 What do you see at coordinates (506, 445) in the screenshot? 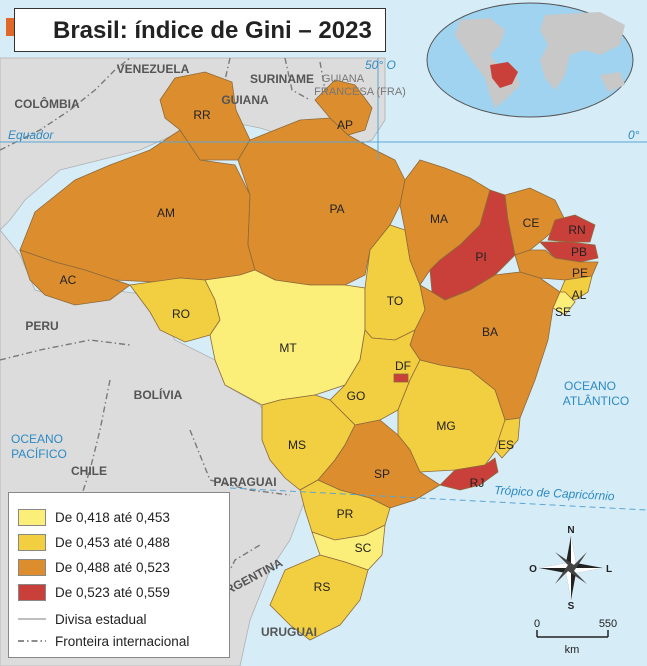
I see `state-label-es: ES` at bounding box center [506, 445].